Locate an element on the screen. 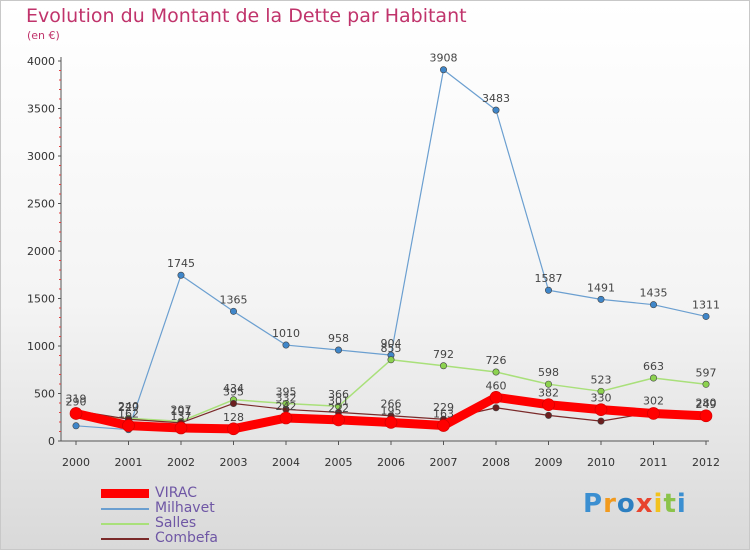  data-label-virac: 382 is located at coordinates (548, 393).